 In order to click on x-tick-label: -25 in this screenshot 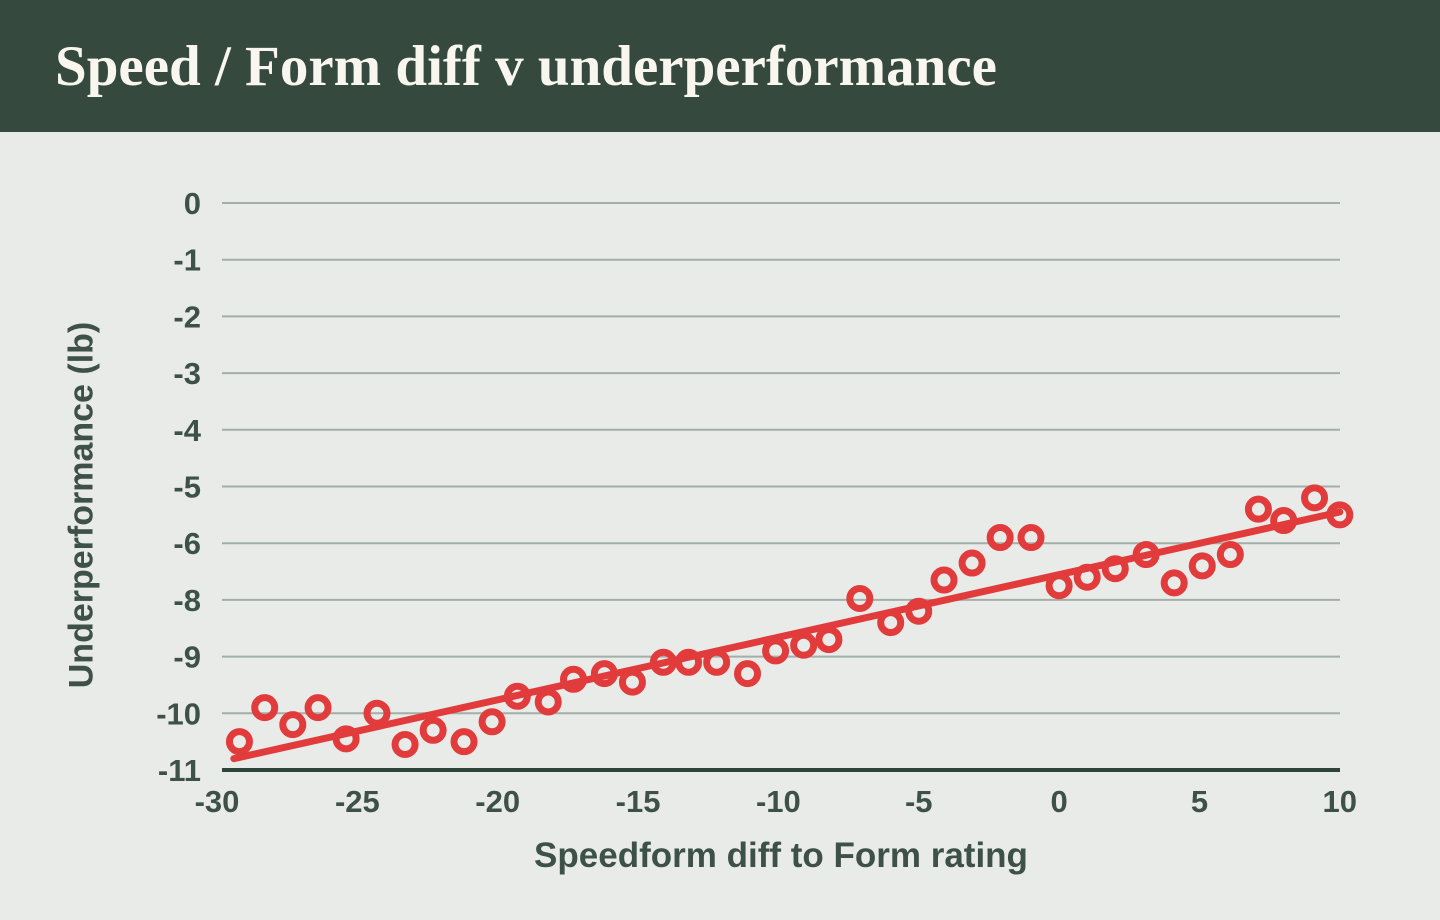, I will do `click(357, 801)`.